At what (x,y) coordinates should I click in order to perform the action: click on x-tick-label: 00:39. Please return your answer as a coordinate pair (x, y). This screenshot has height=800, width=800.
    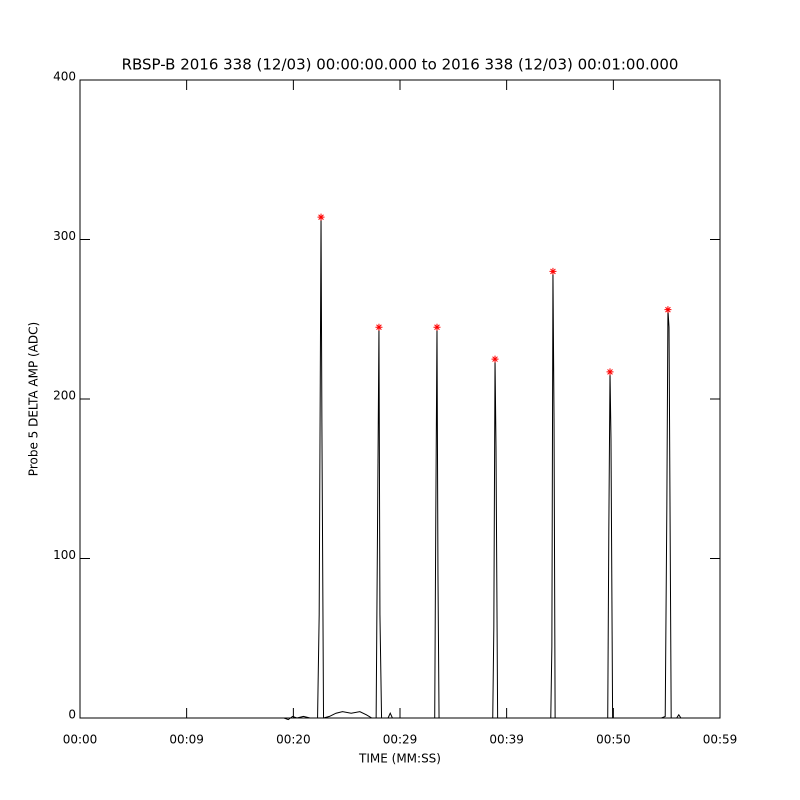
    Looking at the image, I should click on (506, 740).